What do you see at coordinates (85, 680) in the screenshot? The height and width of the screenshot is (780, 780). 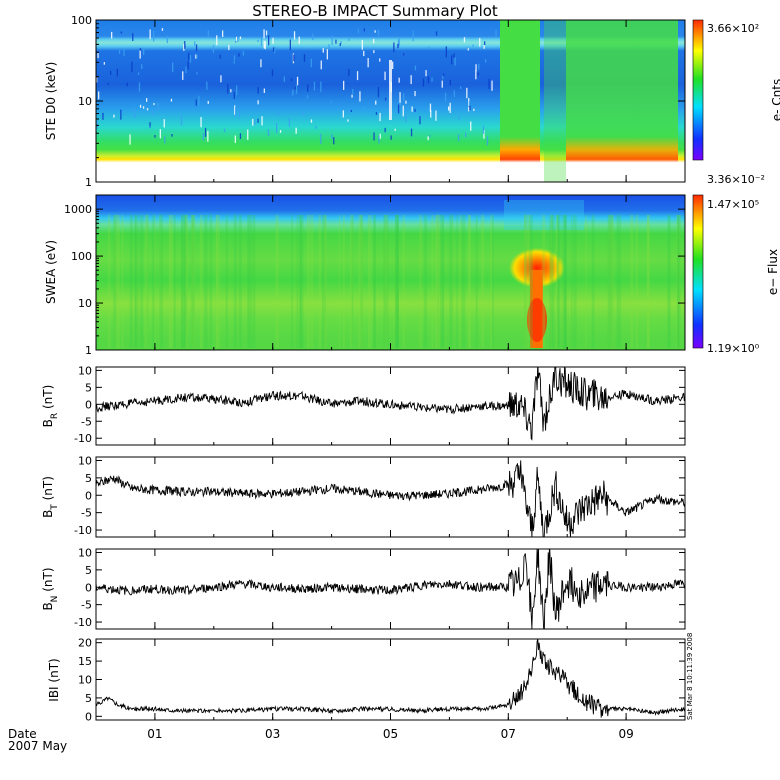 I see `ytick-label-5-2: 10` at bounding box center [85, 680].